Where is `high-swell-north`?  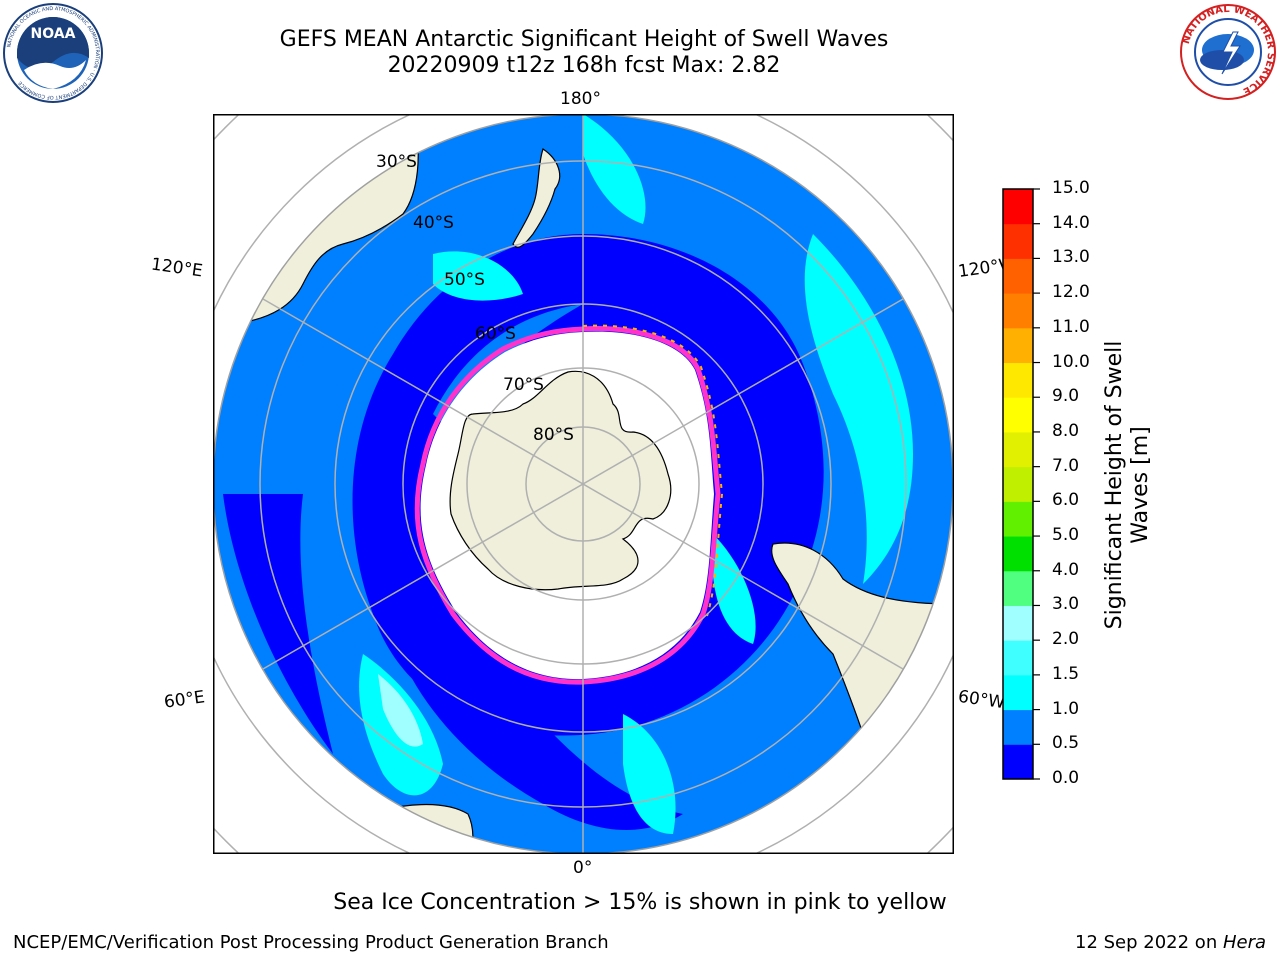 high-swell-north is located at coordinates (614, 169).